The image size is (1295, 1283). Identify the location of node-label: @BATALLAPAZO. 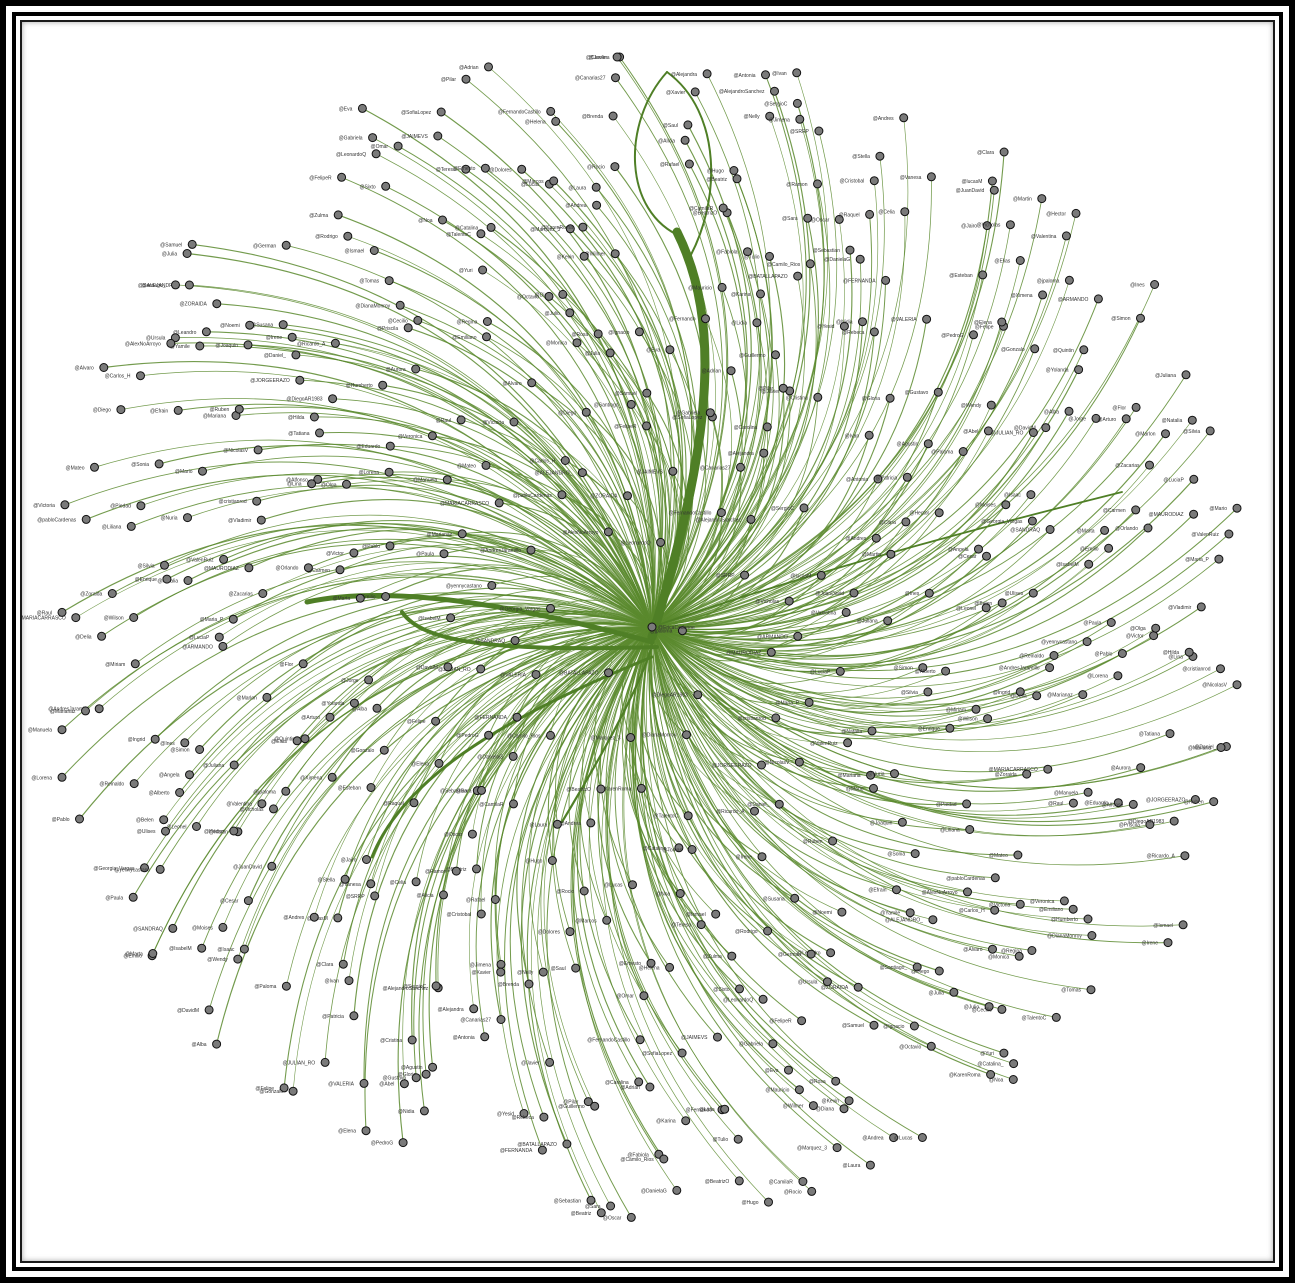
(579, 674).